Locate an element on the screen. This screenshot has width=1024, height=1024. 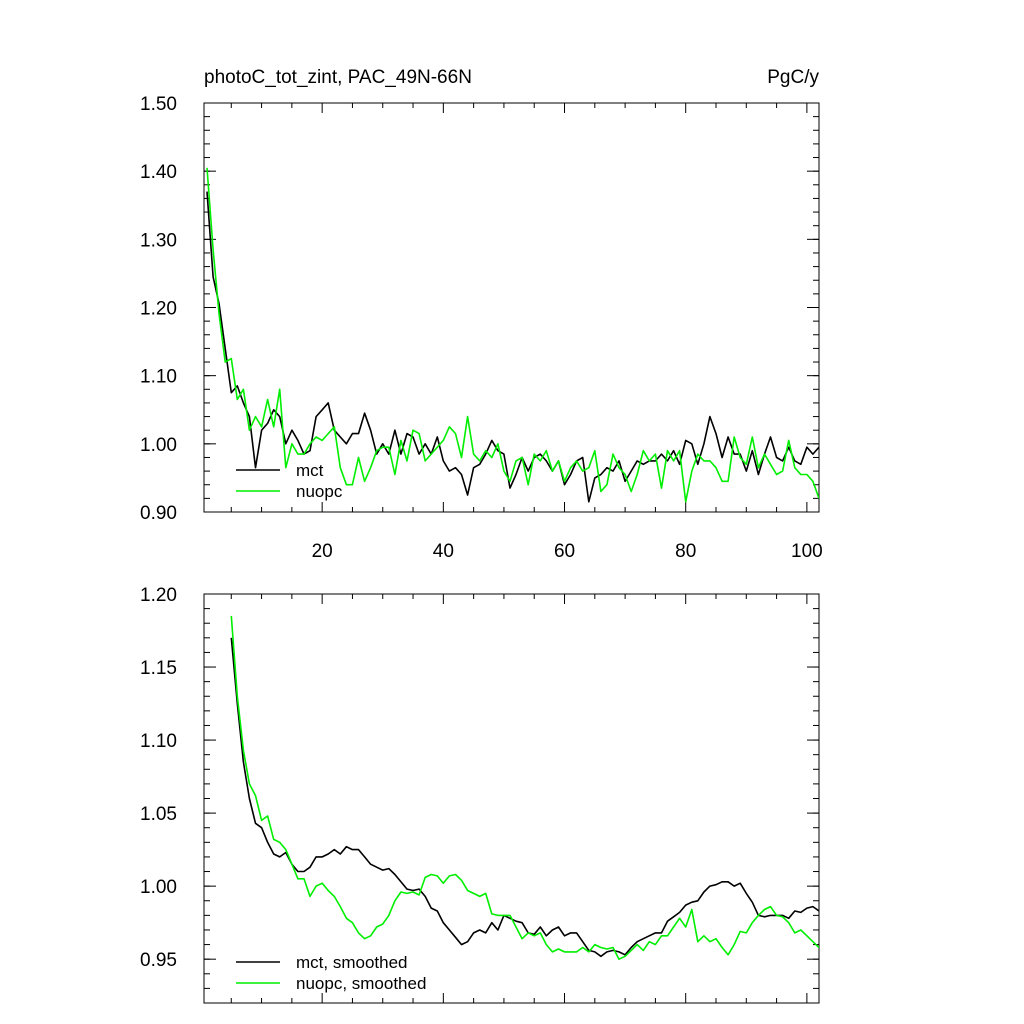
y-tick-label: 1.50 is located at coordinates (158, 104).